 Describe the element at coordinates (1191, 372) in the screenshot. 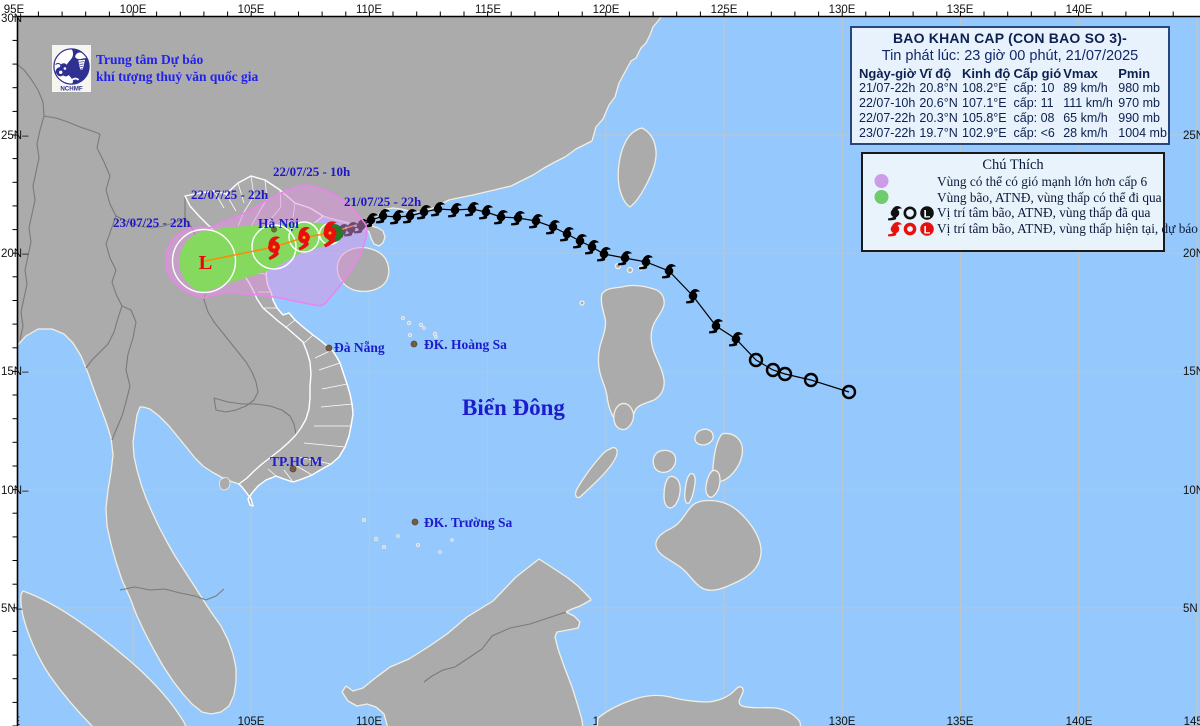

I see `svg-text: 15N` at that location.